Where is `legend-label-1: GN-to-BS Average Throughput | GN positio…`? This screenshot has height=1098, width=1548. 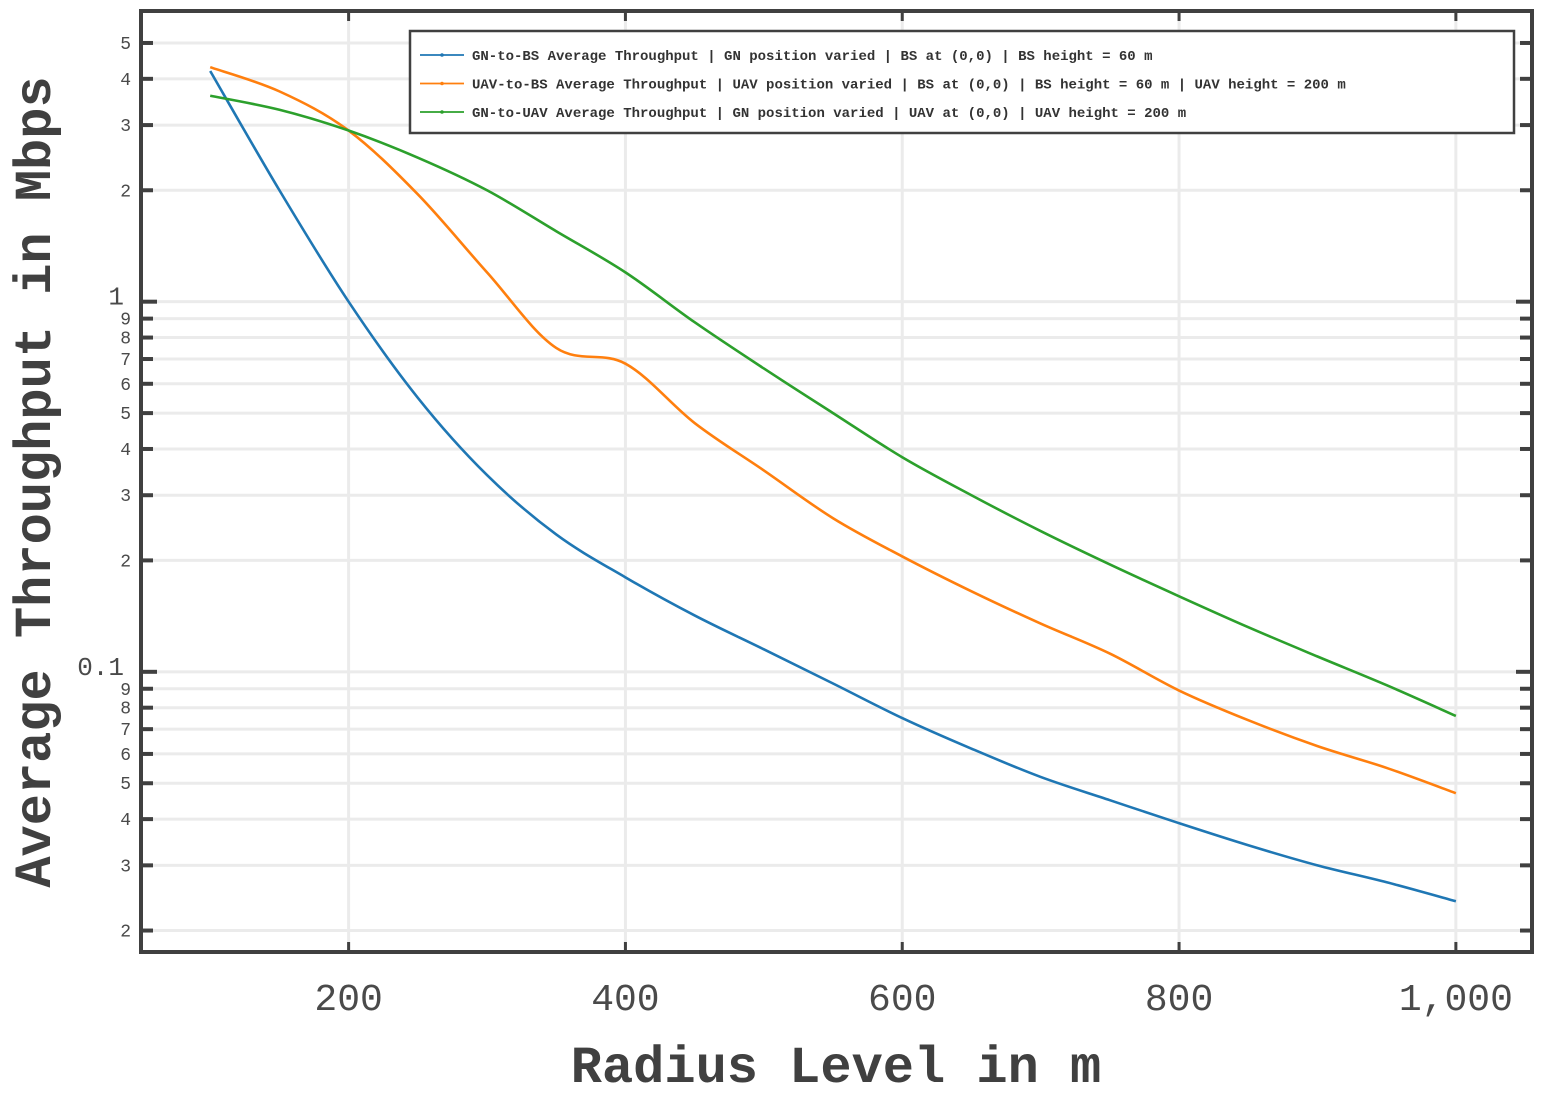 legend-label-1: GN-to-BS Average Throughput | GN positio… is located at coordinates (812, 57).